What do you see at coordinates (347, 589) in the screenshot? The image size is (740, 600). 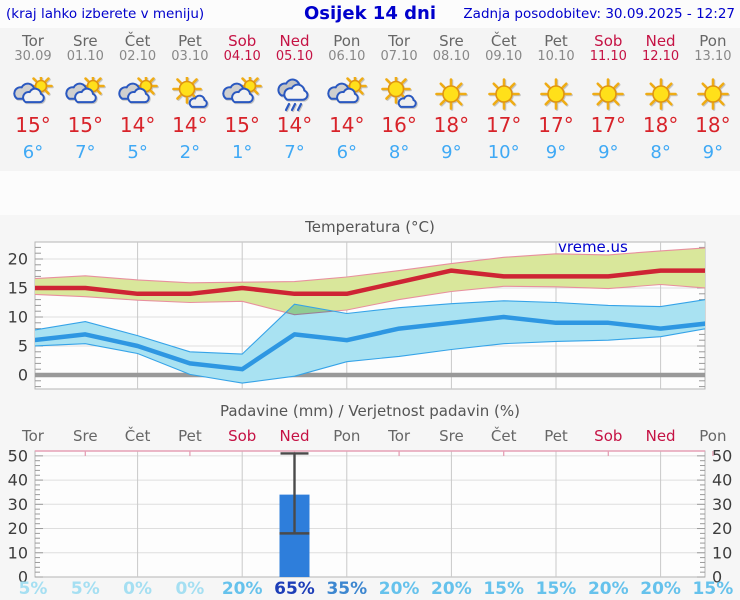 I see `precip-probability: 35%` at bounding box center [347, 589].